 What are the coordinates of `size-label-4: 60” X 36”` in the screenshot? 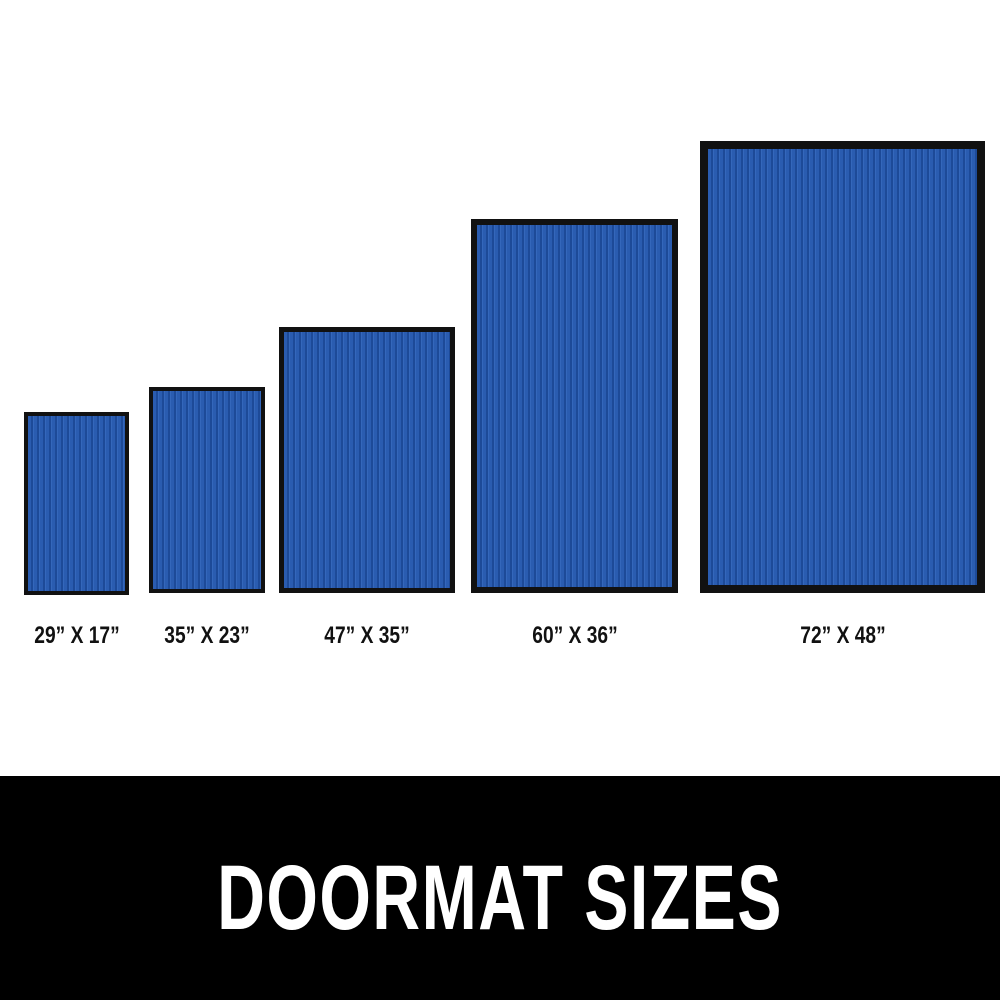 It's located at (575, 635).